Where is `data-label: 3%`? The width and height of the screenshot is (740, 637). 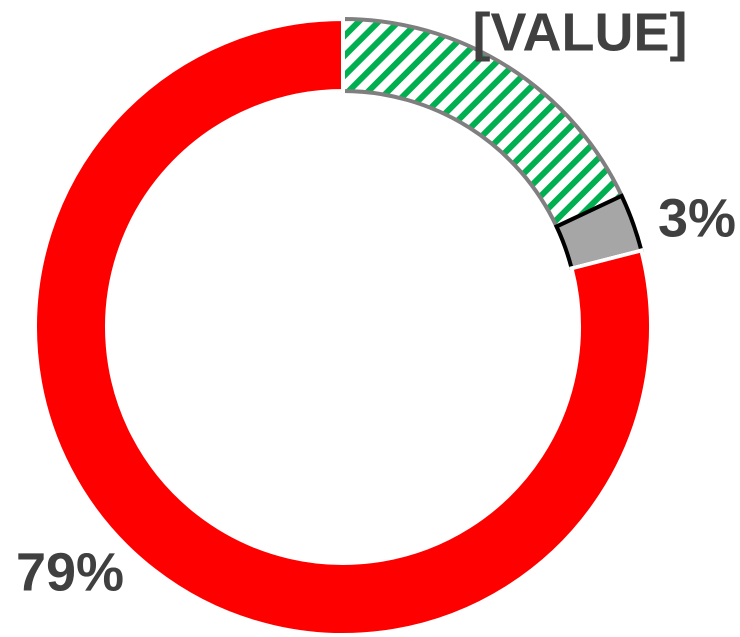 data-label: 3% is located at coordinates (697, 218).